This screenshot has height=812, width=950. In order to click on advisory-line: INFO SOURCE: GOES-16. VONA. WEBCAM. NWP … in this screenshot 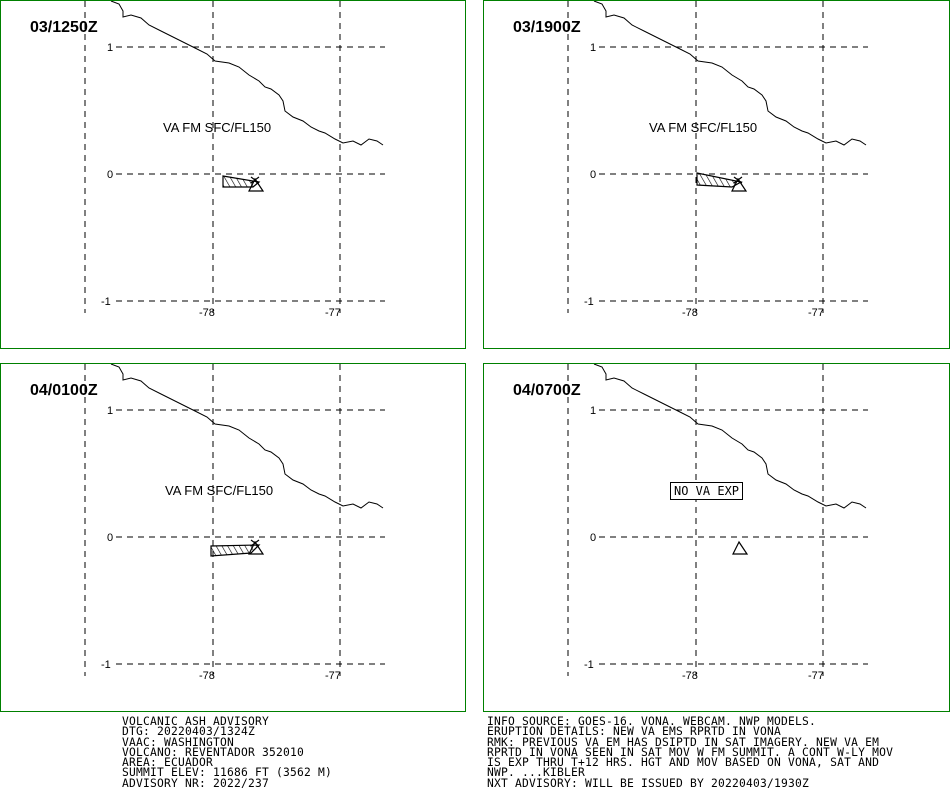, I will do `click(652, 721)`.